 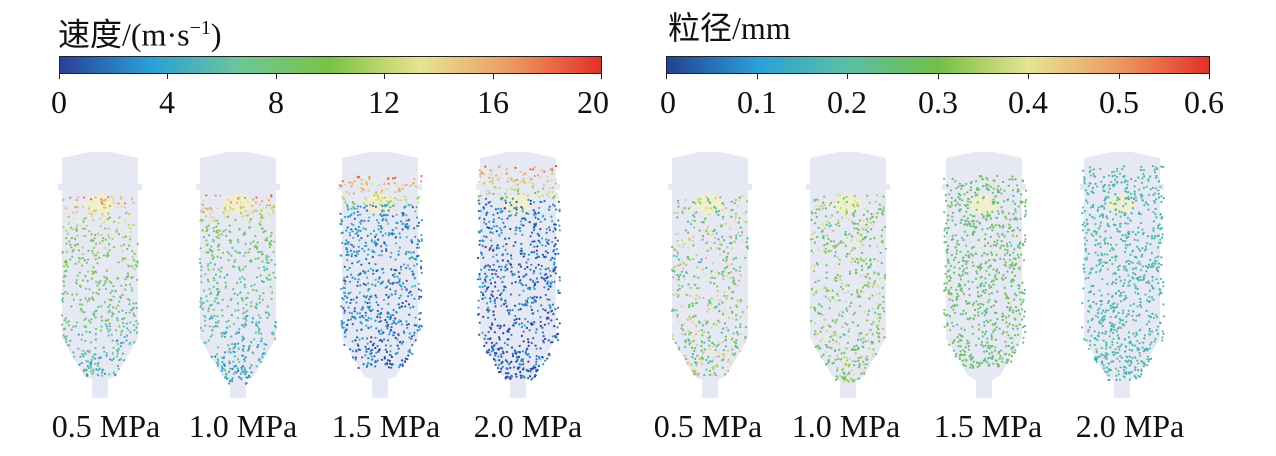 I want to click on velocity-vessel-1.5mpa, so click(x=380, y=275).